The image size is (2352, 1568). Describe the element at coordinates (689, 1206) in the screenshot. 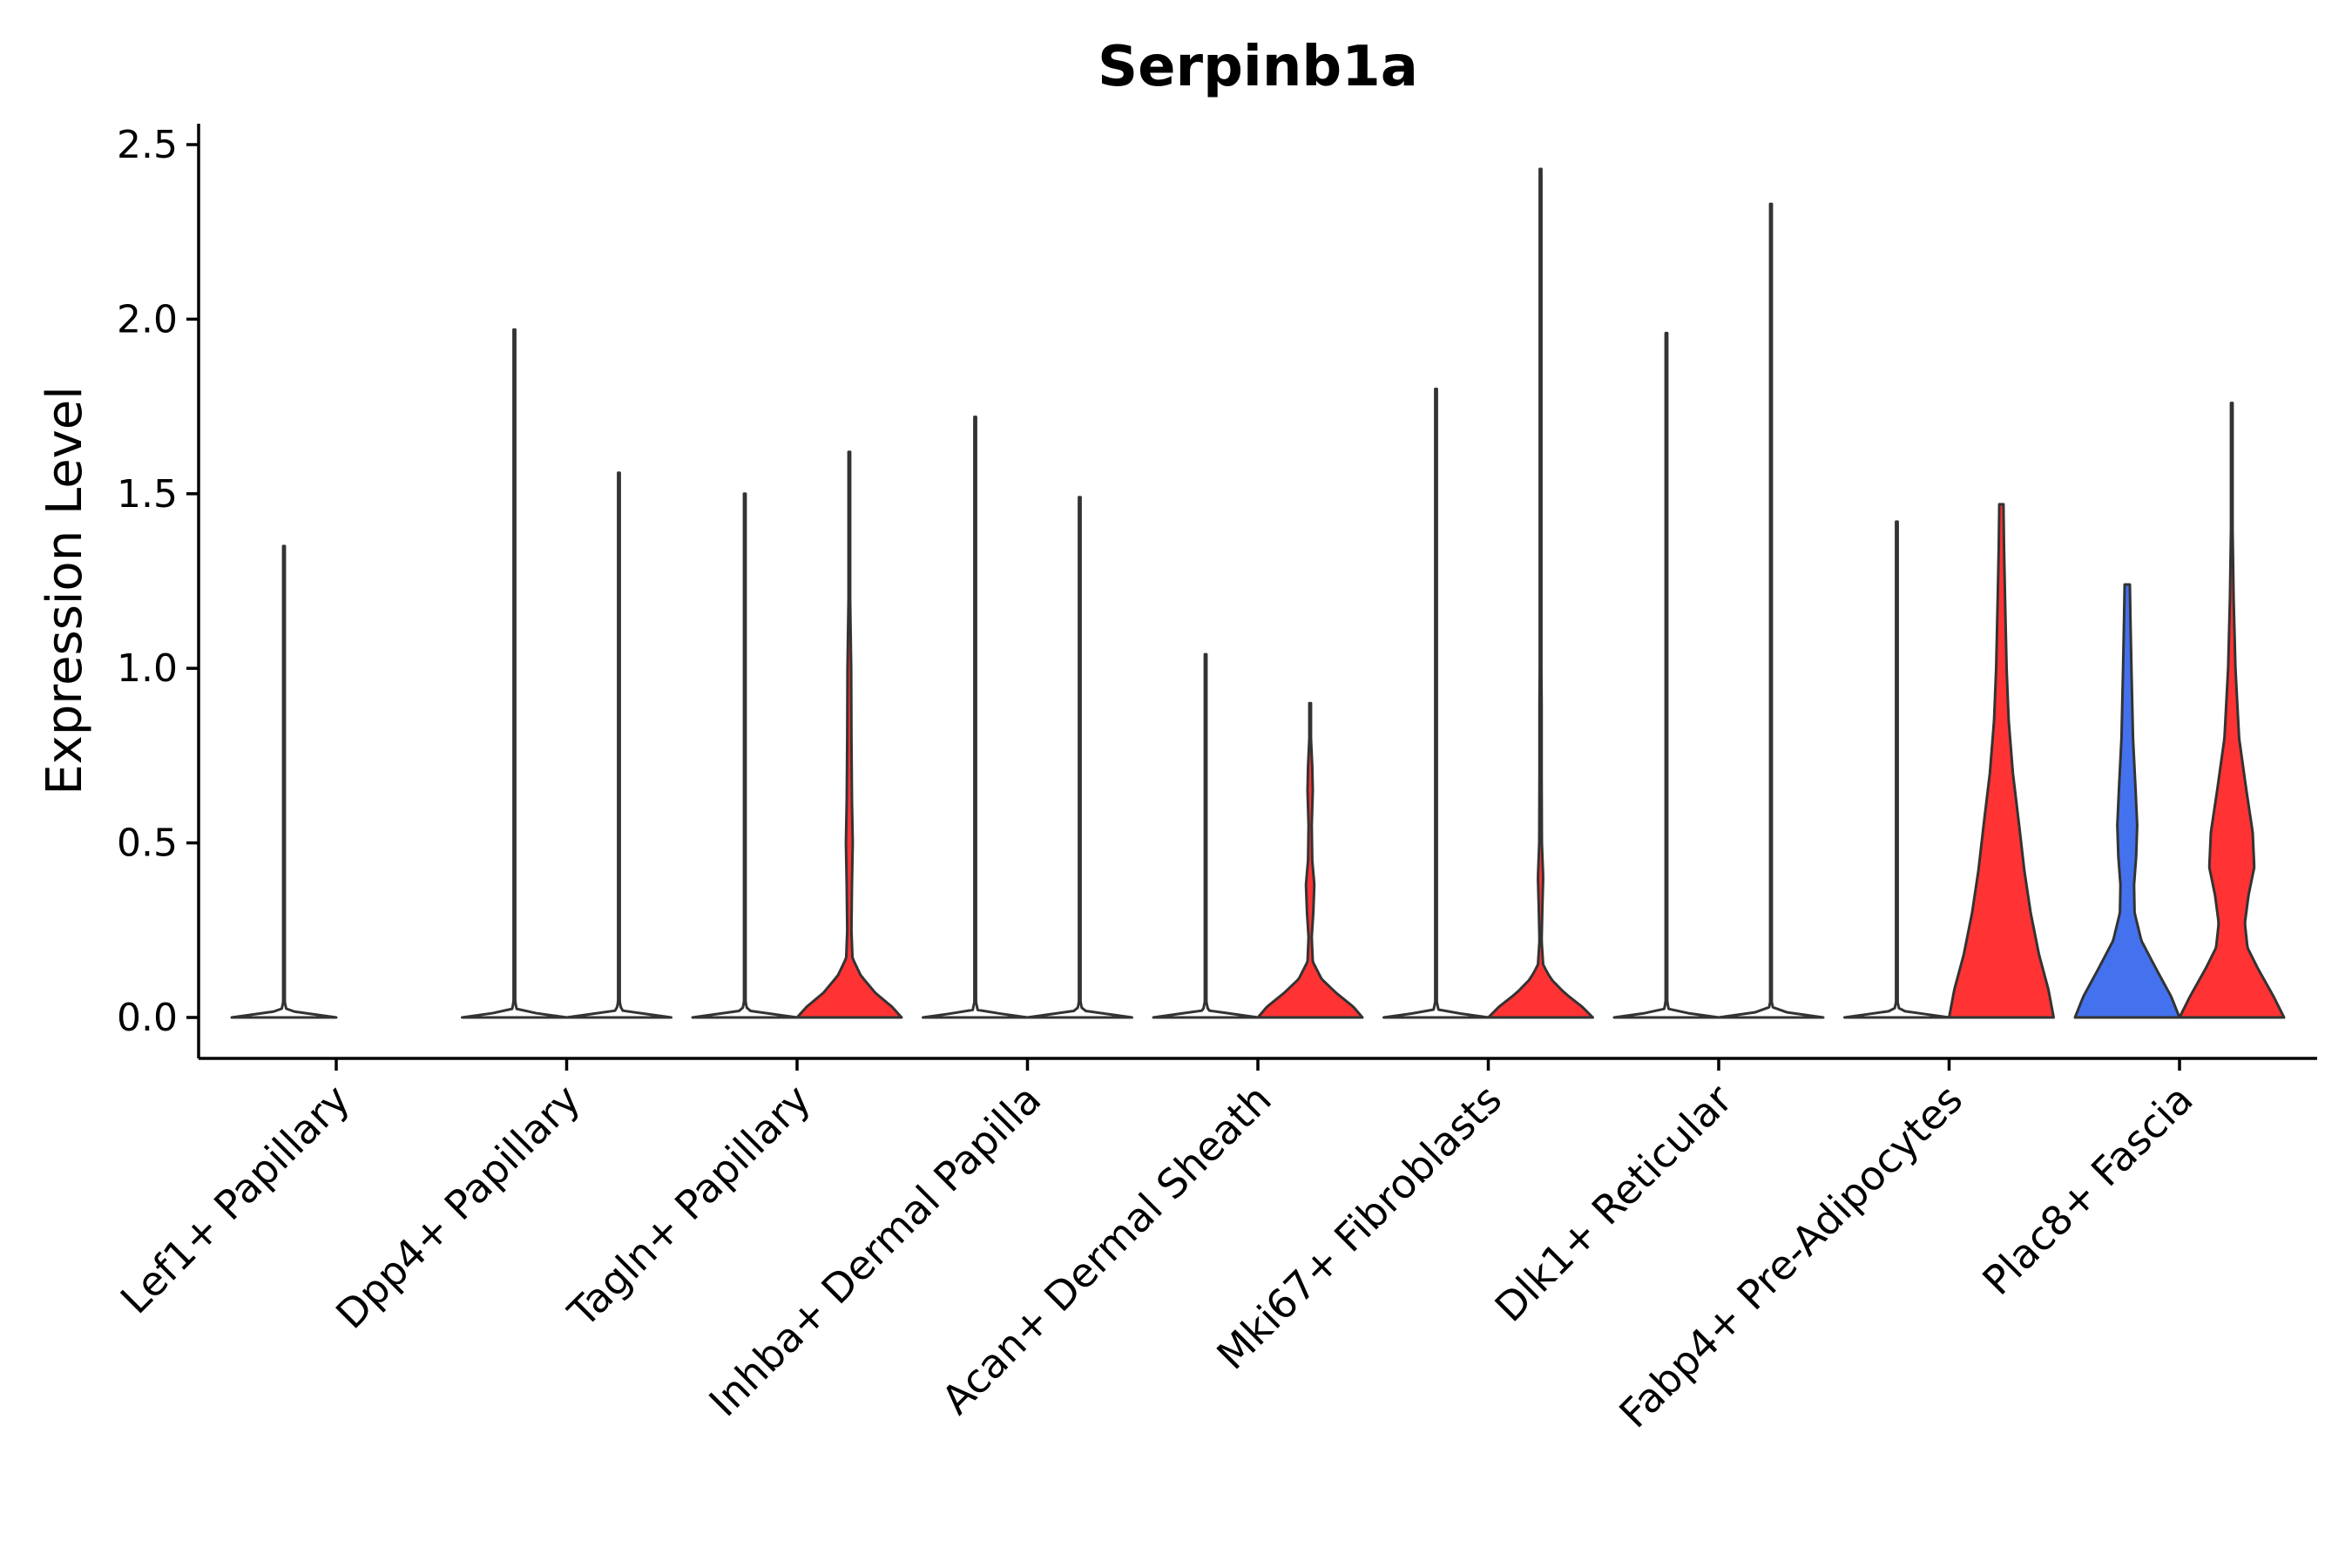

I see `x-tick-label: Tagln+ Papillary` at that location.